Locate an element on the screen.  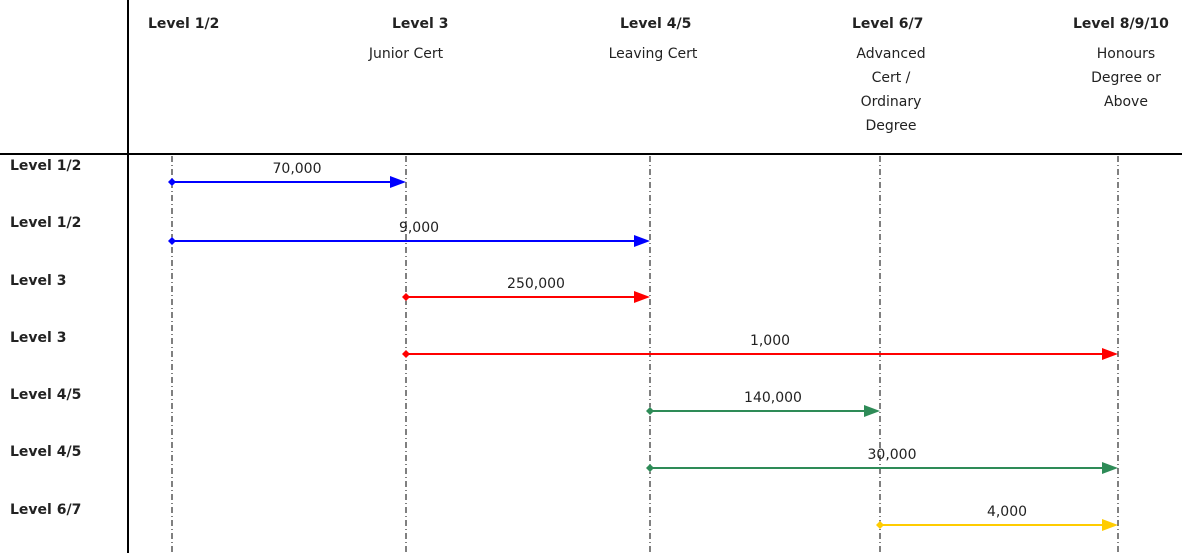
flow-value-label: 30,000 is located at coordinates (892, 455).